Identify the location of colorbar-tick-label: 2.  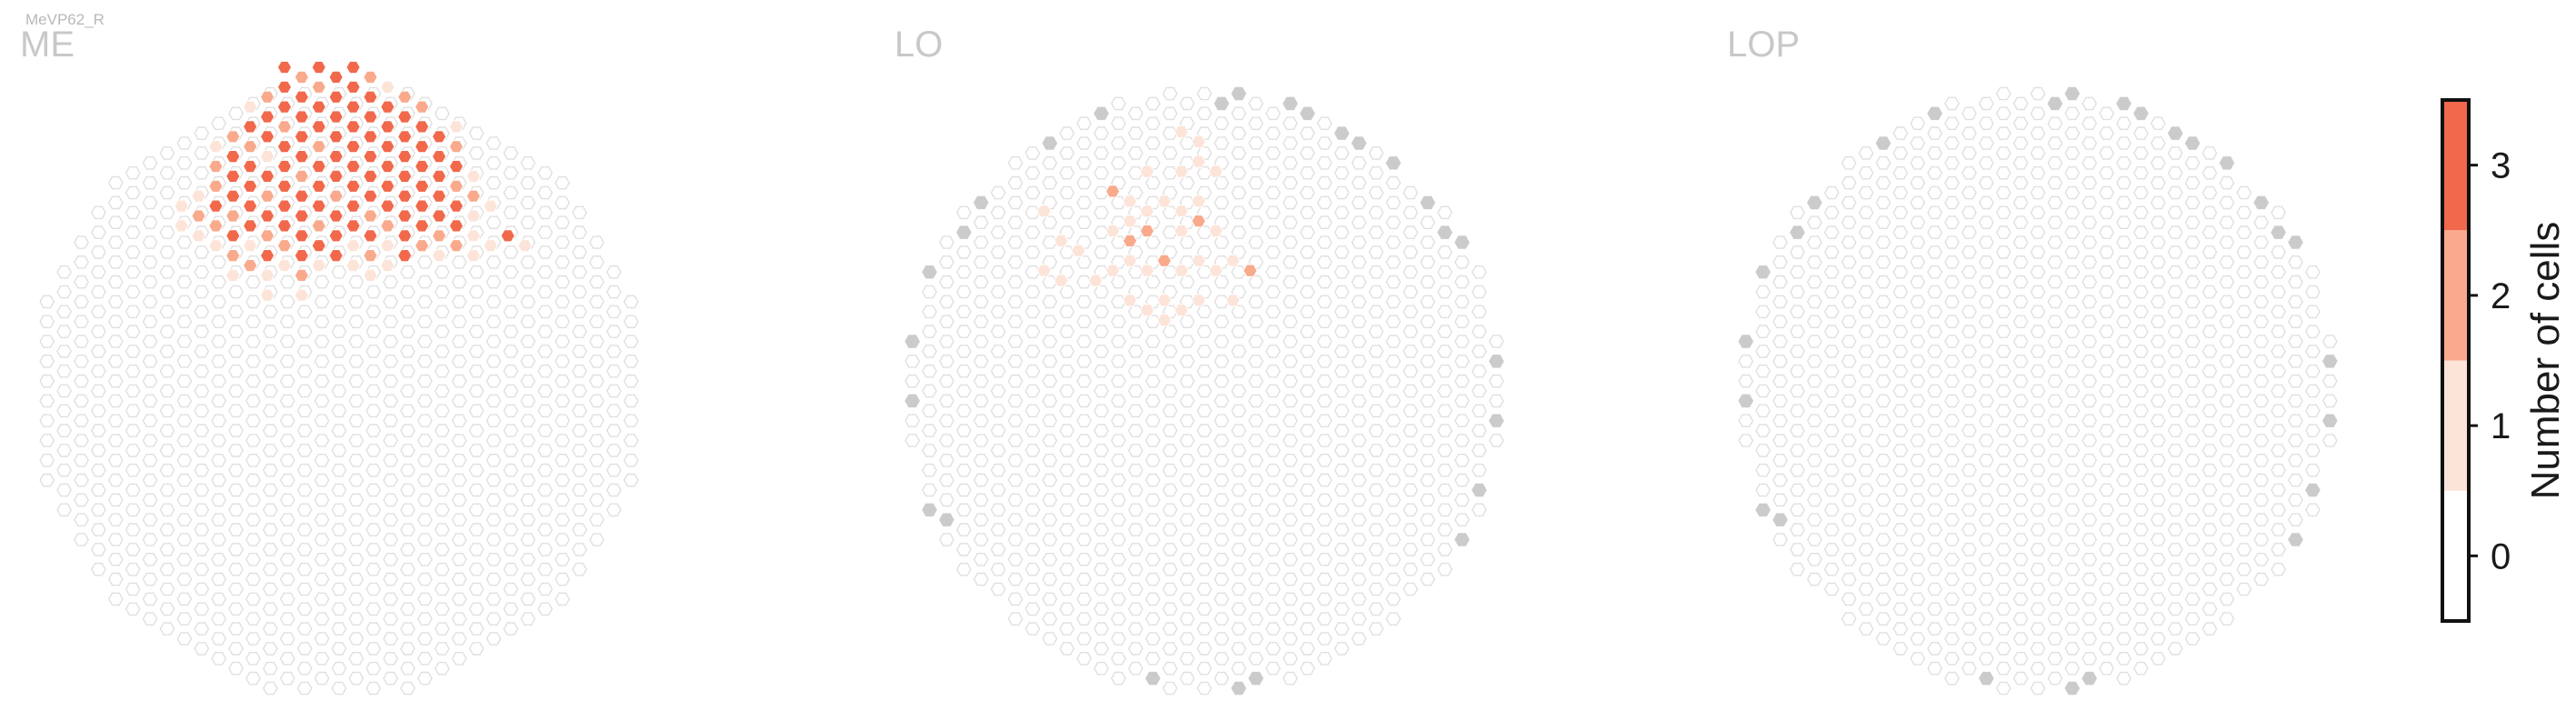
(2501, 296).